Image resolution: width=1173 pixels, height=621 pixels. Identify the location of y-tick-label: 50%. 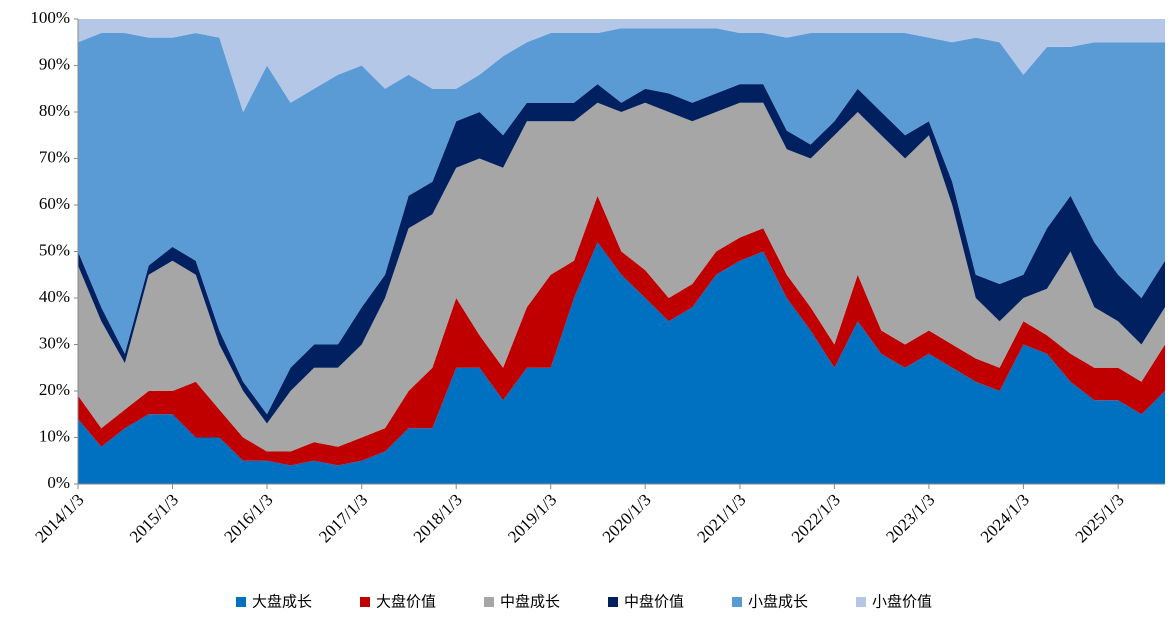
(54, 249).